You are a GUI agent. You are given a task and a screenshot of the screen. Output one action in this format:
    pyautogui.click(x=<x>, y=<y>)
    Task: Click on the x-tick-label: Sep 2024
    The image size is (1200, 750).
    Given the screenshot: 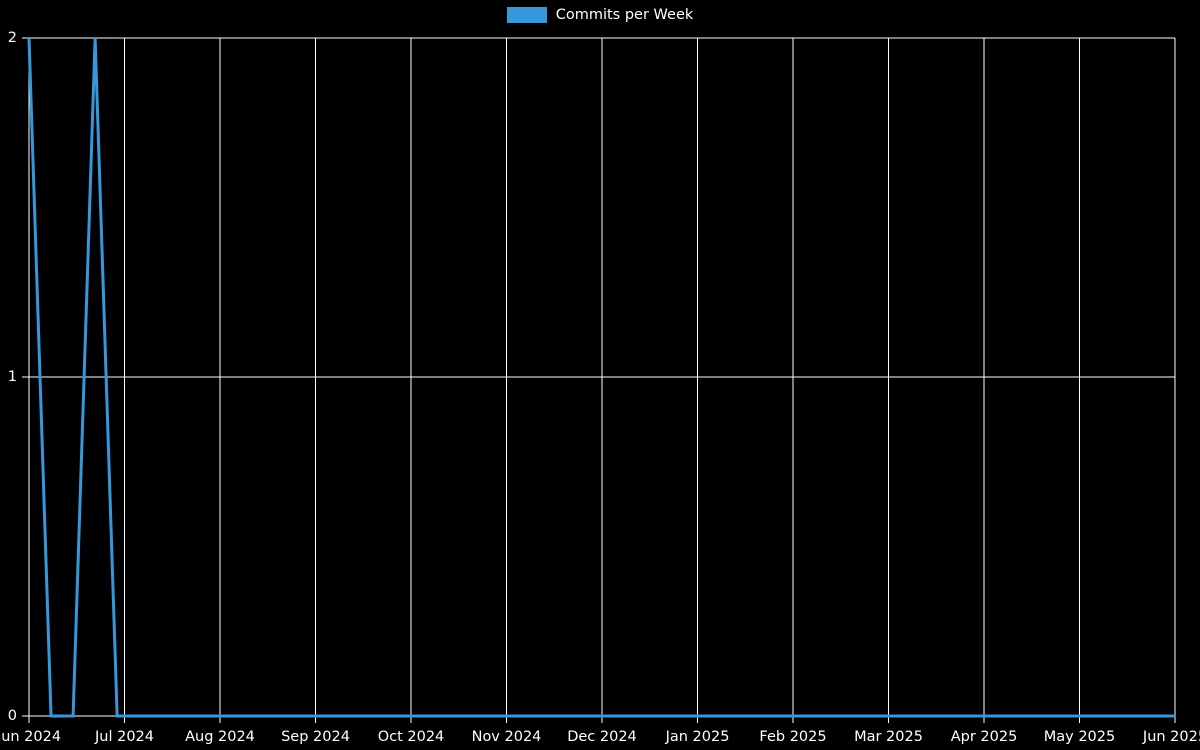 What is the action you would take?
    pyautogui.click(x=315, y=737)
    